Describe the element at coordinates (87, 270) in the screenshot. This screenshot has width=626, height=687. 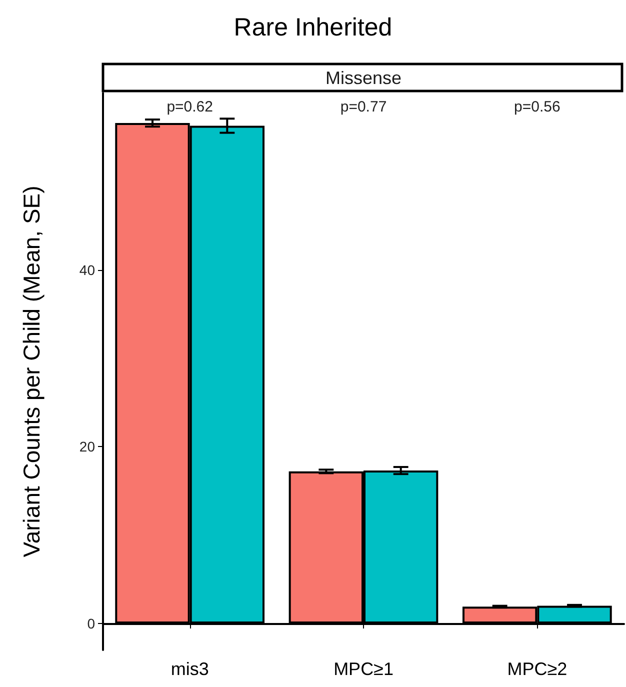
I see `y-tick-label: 40` at that location.